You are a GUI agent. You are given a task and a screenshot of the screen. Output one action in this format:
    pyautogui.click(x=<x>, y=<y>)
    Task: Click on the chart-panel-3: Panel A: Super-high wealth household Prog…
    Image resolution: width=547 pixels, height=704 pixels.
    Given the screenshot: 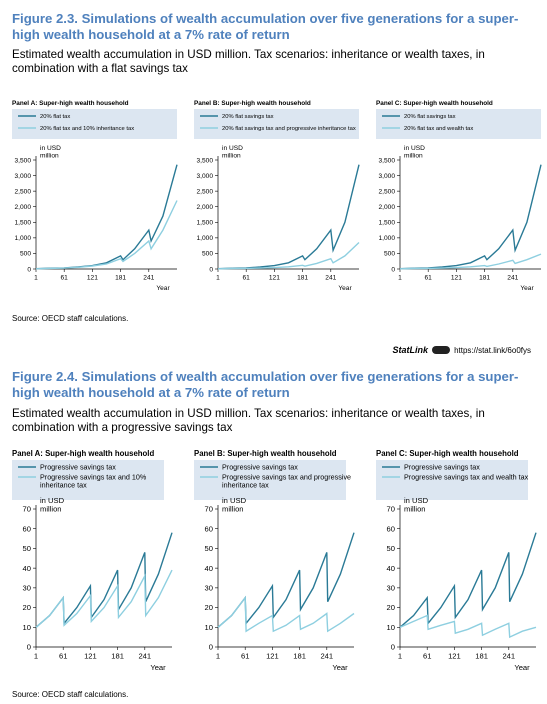 What is the action you would take?
    pyautogui.click(x=92, y=560)
    